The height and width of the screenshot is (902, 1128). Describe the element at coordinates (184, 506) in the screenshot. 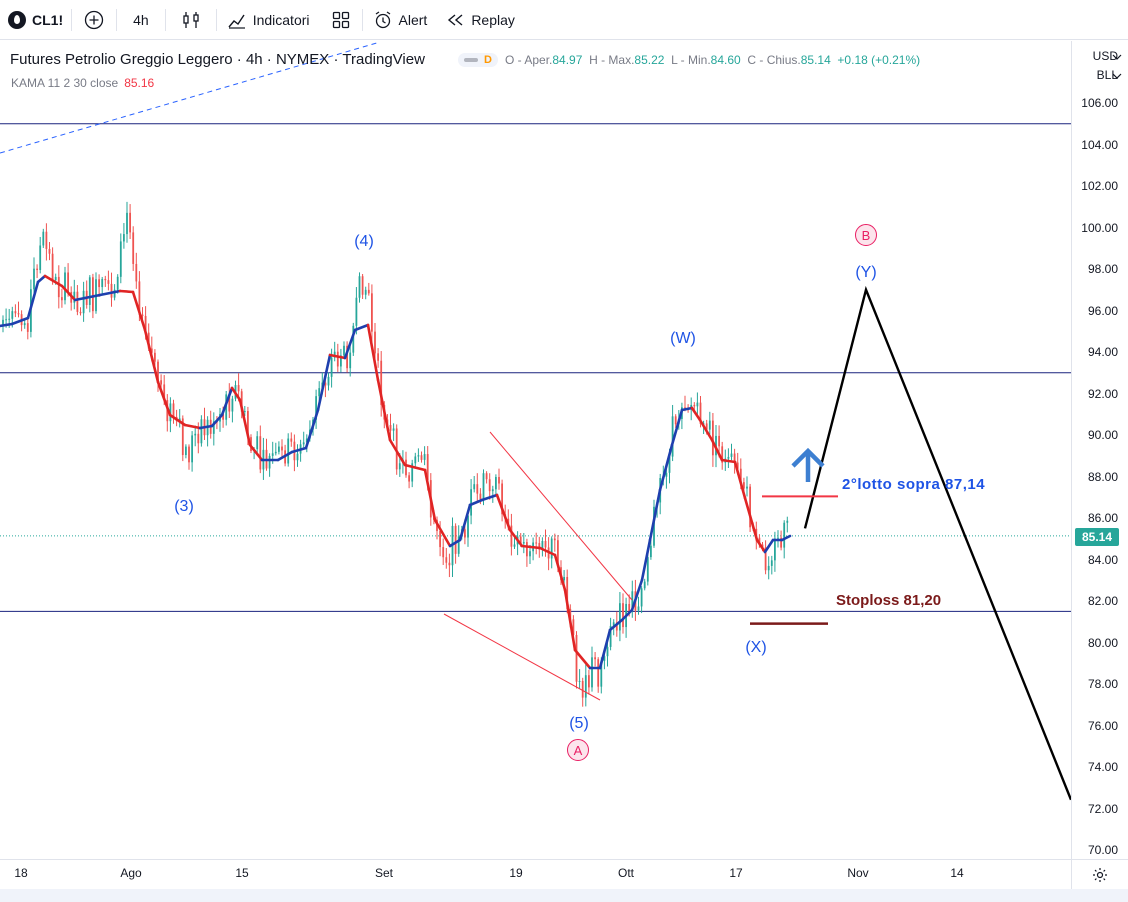

I see `wave-3-label: (3)` at that location.